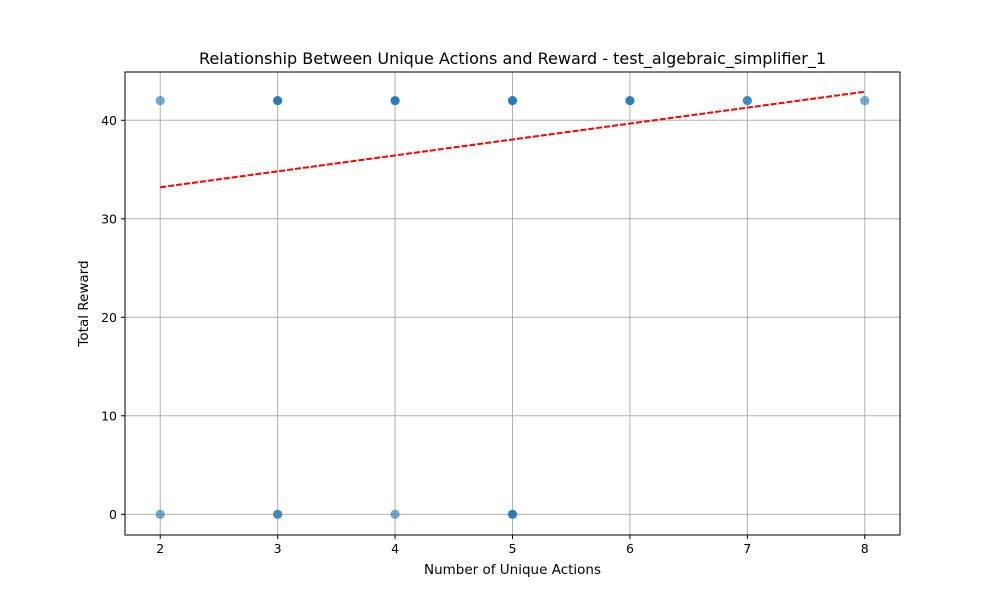  I want to click on y-axis-ticks: 0 10 20 30 40, so click(113, 317).